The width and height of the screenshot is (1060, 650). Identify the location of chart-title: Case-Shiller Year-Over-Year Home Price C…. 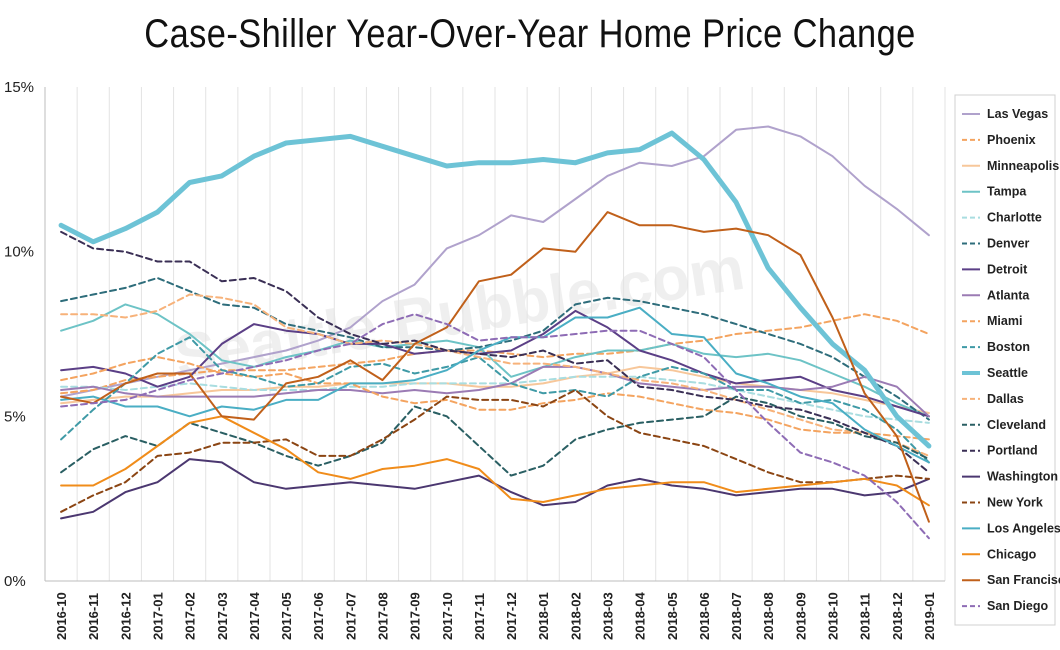
(530, 34).